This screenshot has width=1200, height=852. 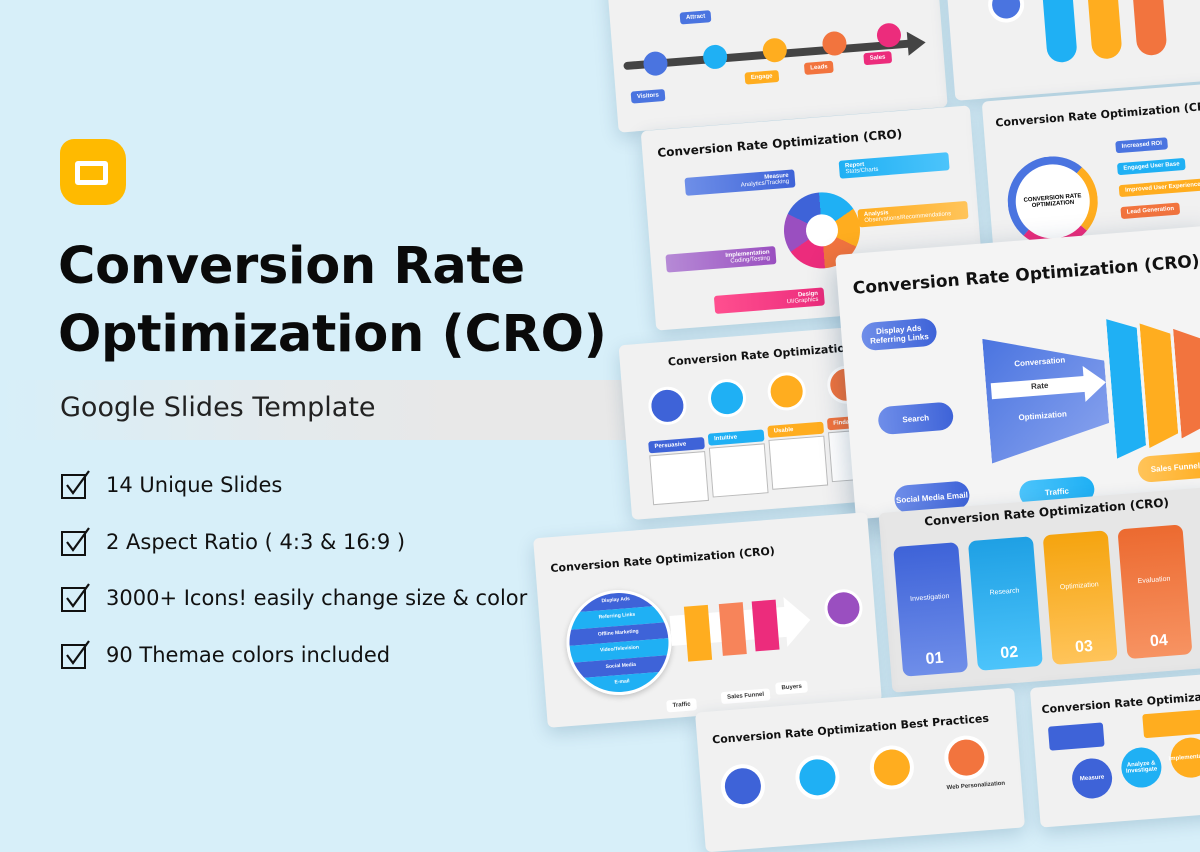 What do you see at coordinates (225, 655) in the screenshot?
I see `feature-item: 90 Themae colors included` at bounding box center [225, 655].